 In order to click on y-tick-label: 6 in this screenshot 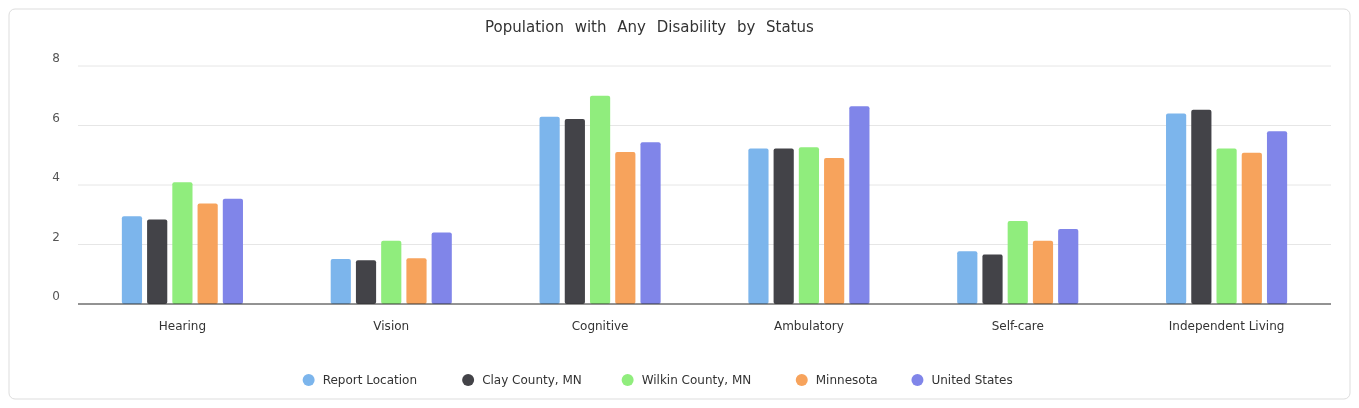, I will do `click(56, 117)`.